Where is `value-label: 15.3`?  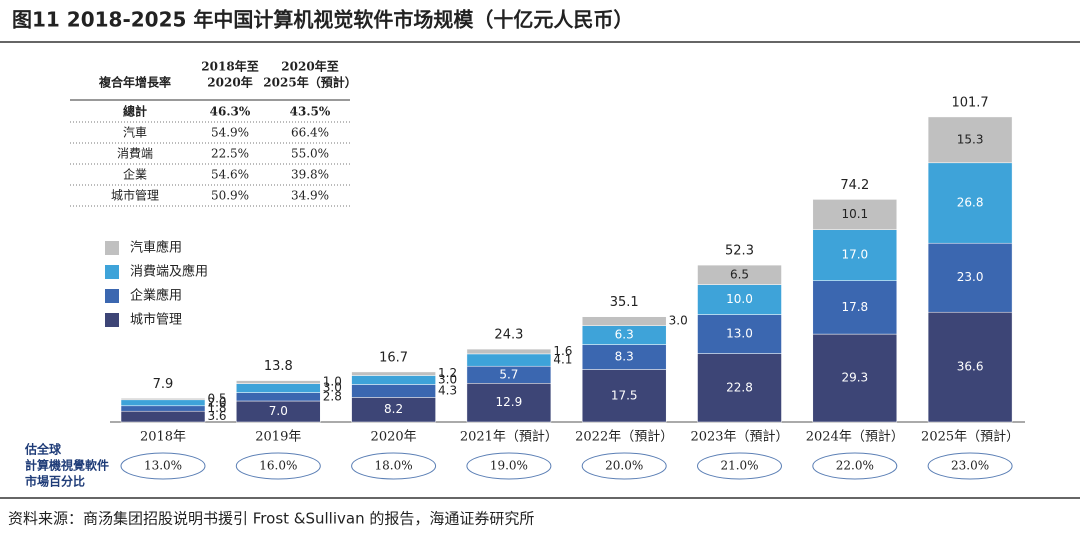 value-label: 15.3 is located at coordinates (970, 139).